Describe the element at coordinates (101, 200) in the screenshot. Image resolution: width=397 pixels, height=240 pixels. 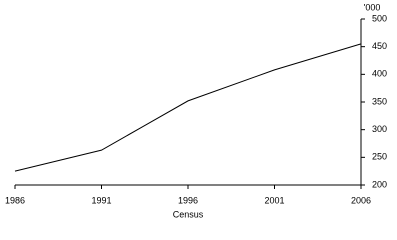
I see `x-tick-label: 1991` at that location.